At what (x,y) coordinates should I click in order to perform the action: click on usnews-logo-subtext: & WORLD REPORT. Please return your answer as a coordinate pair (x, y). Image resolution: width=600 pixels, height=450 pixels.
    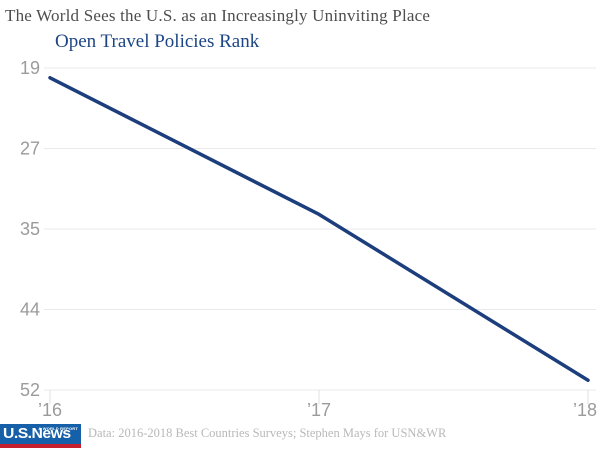
    Looking at the image, I should click on (58, 428).